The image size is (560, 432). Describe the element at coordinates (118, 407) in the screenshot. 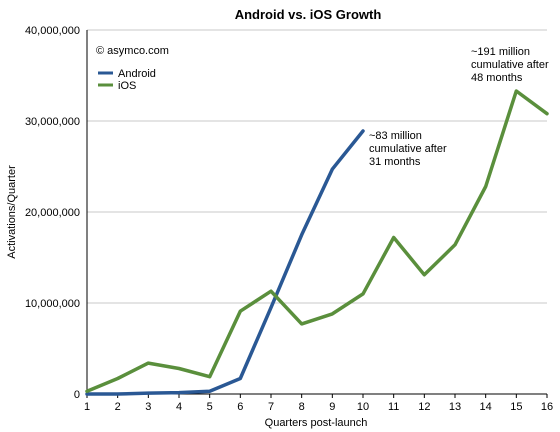

I see `x-tick-label: 2` at that location.